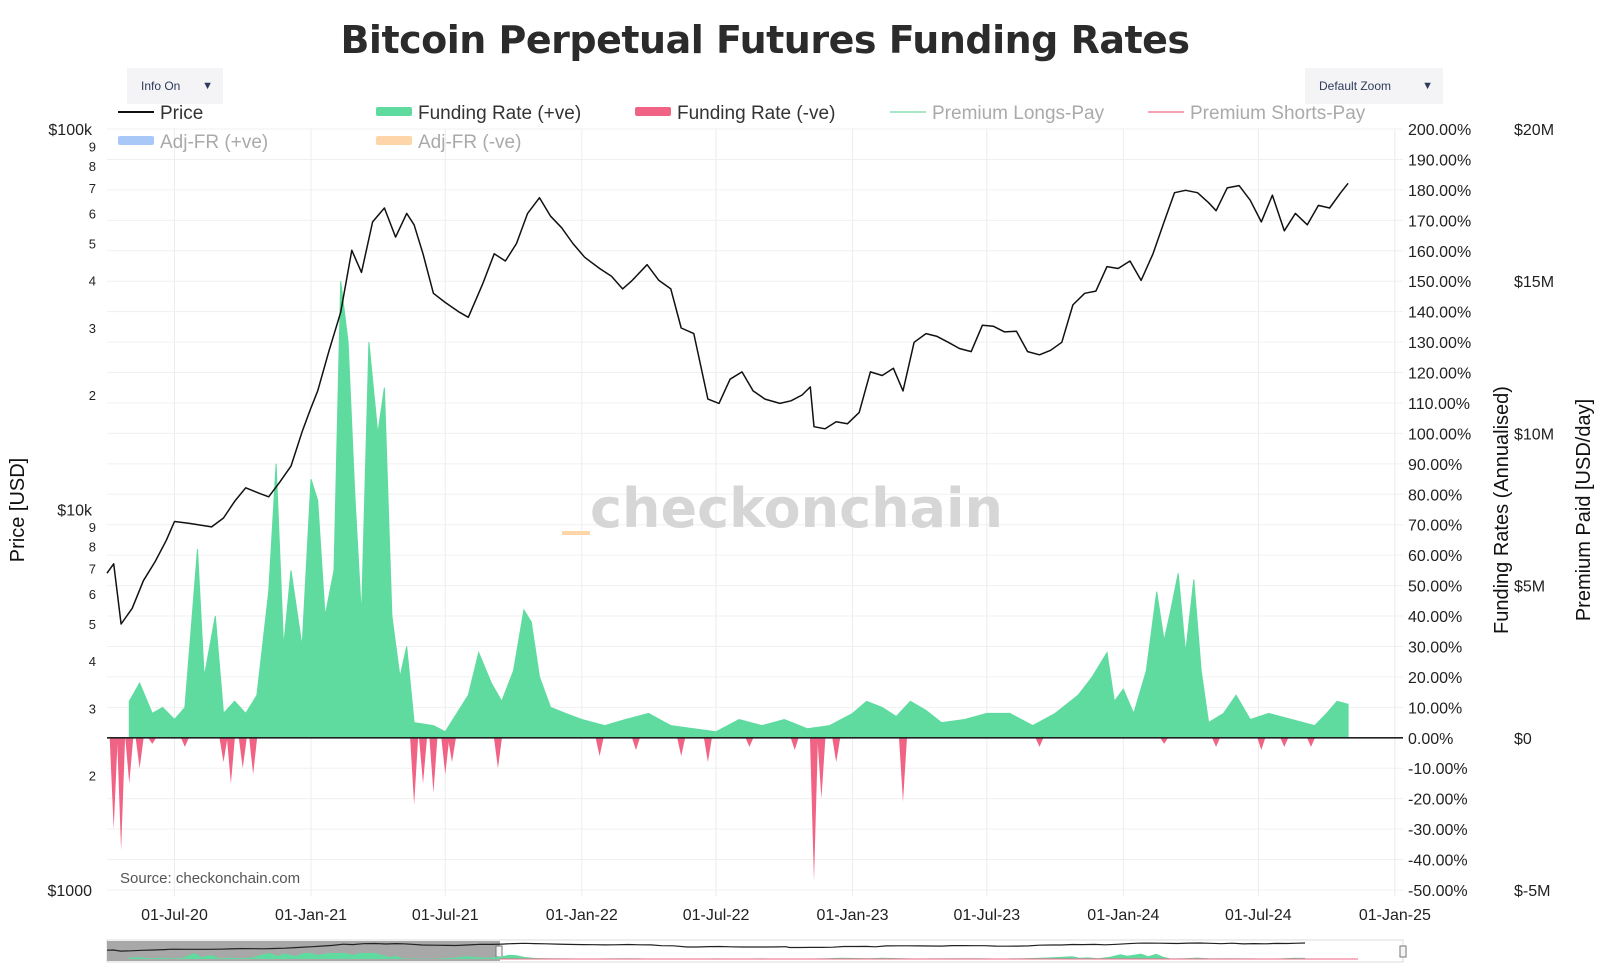 This screenshot has height=971, width=1600. I want to click on y-right-tick: 170.00%, so click(1439, 221).